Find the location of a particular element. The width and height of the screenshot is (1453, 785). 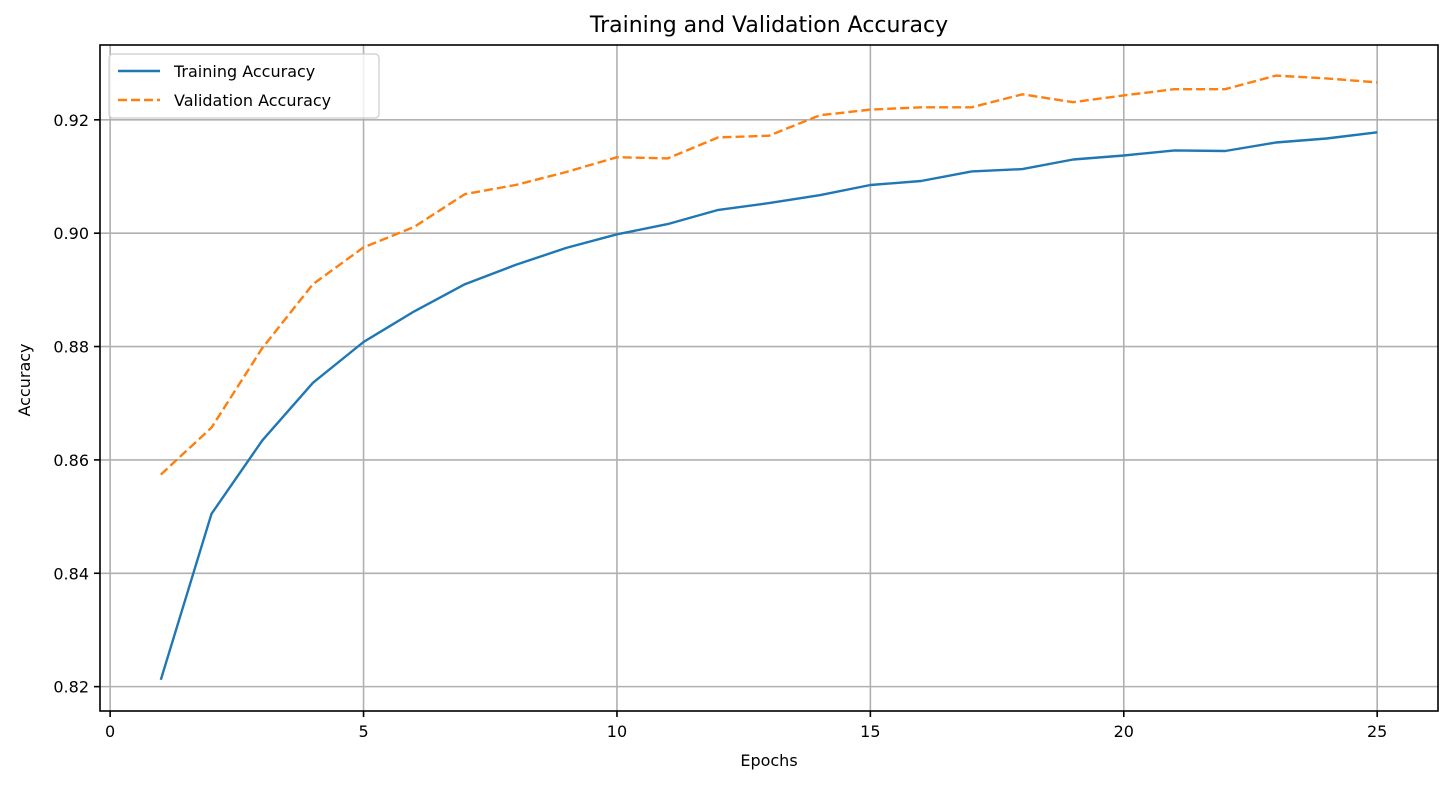

y-tick-label: 0.84 is located at coordinates (71, 573).